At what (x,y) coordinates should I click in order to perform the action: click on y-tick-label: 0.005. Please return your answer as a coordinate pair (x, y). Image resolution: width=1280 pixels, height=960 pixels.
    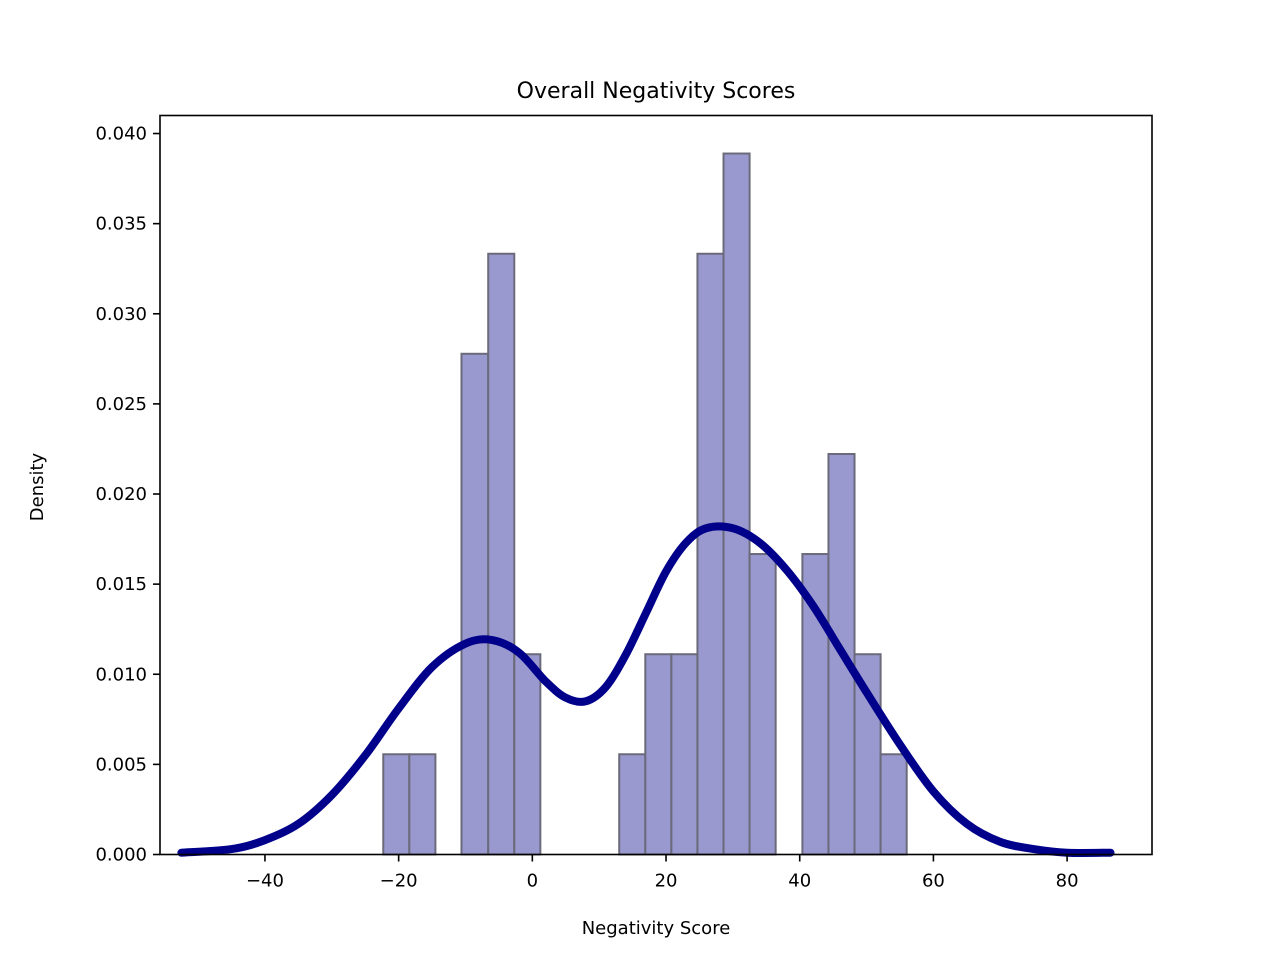
    Looking at the image, I should click on (121, 764).